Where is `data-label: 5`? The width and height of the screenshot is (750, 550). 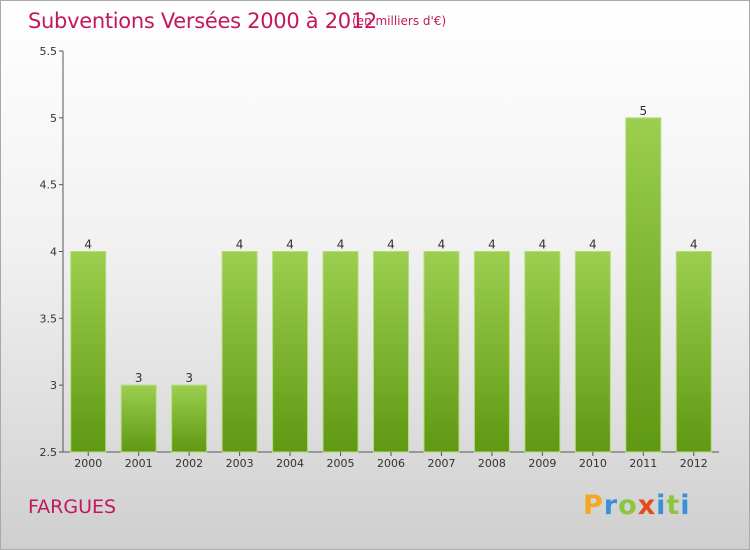
data-label: 5 is located at coordinates (643, 111).